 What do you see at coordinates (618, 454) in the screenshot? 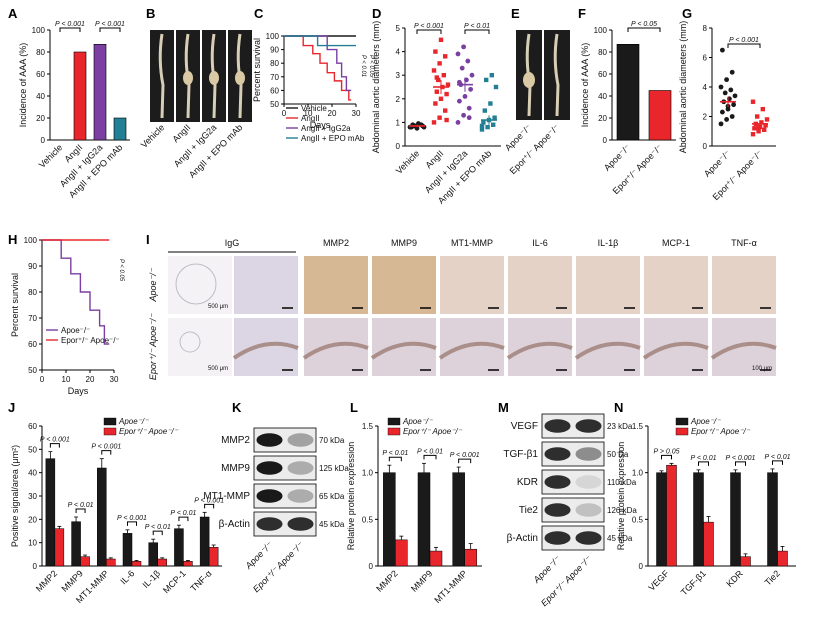
I see `band-size: 50 Da` at bounding box center [618, 454].